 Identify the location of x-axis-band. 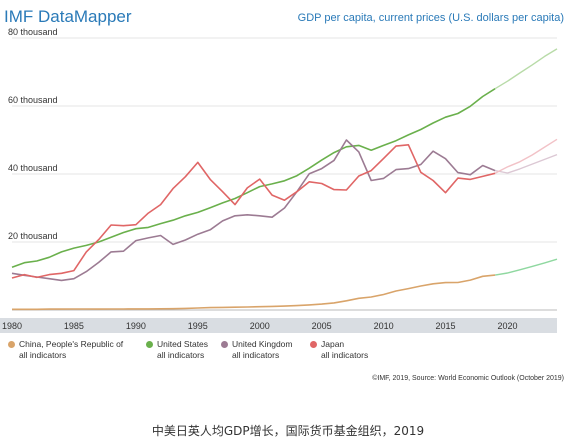
(278, 325).